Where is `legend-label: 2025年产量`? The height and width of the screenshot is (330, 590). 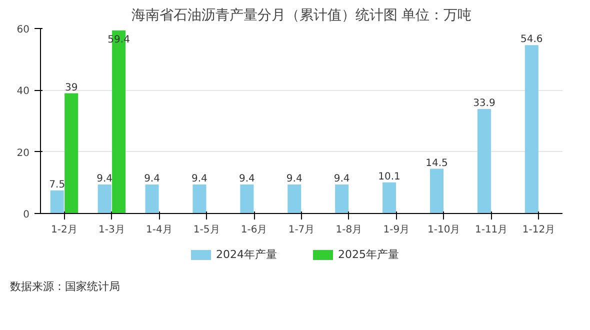
legend-label: 2025年产量 is located at coordinates (368, 255).